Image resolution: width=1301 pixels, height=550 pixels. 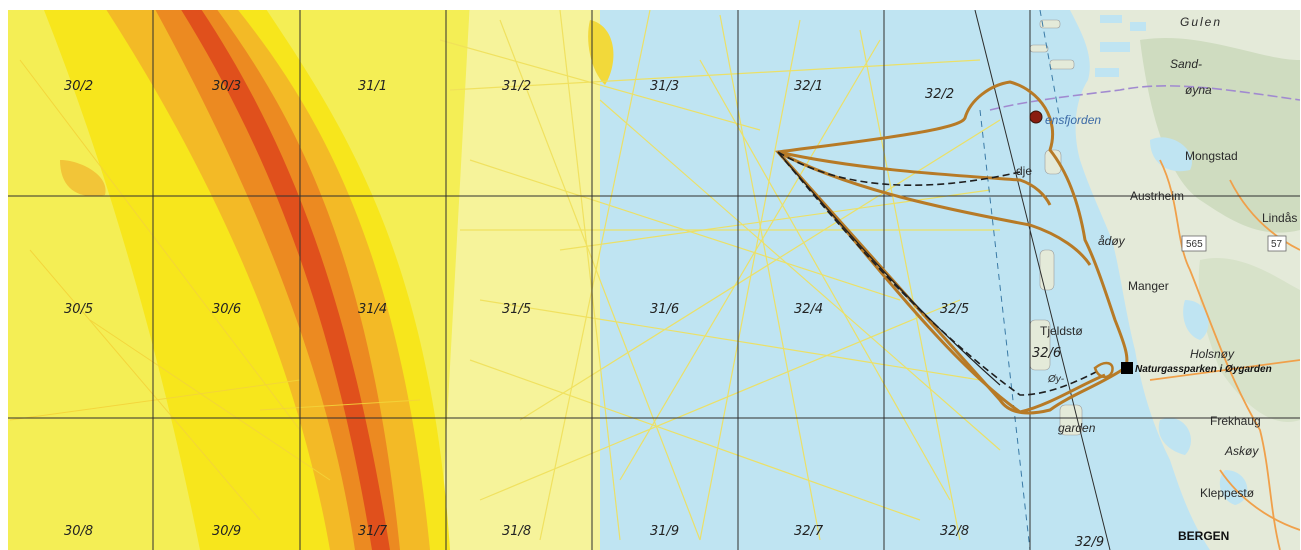 What do you see at coordinates (1198, 90) in the screenshot?
I see `place-label-oyna: øyna` at bounding box center [1198, 90].